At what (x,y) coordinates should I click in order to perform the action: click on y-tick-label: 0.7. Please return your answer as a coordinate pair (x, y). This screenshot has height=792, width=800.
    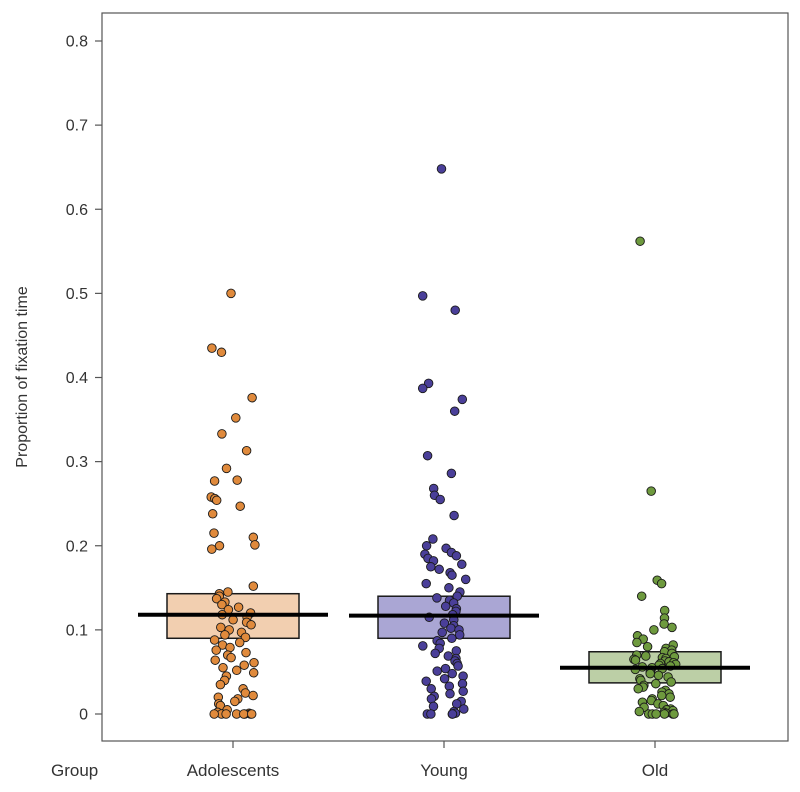
    Looking at the image, I should click on (77, 126).